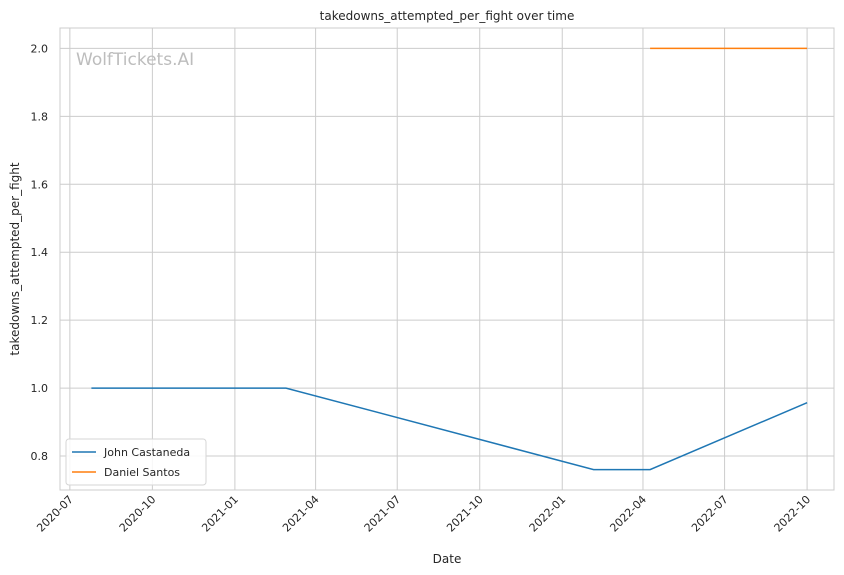  I want to click on chart-title: takedowns_attempted_per_fight over time, so click(447, 16).